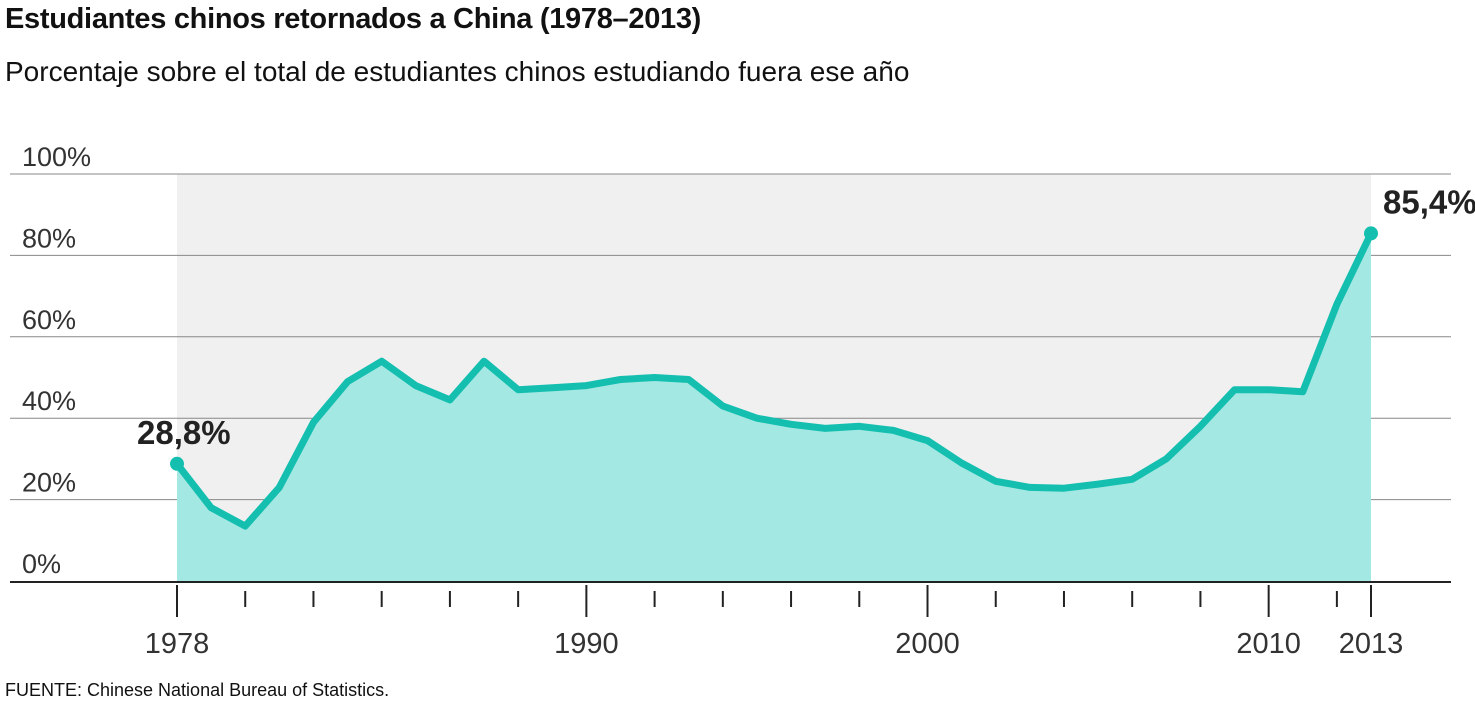 Image resolution: width=1475 pixels, height=707 pixels. Describe the element at coordinates (927, 644) in the screenshot. I see `x-tick-label: 2000` at that location.